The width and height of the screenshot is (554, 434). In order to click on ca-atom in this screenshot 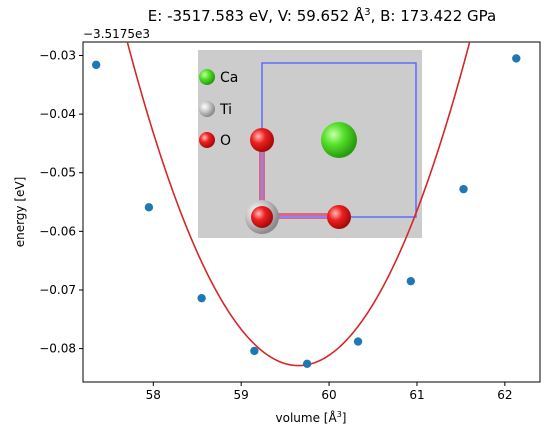, I will do `click(339, 140)`.